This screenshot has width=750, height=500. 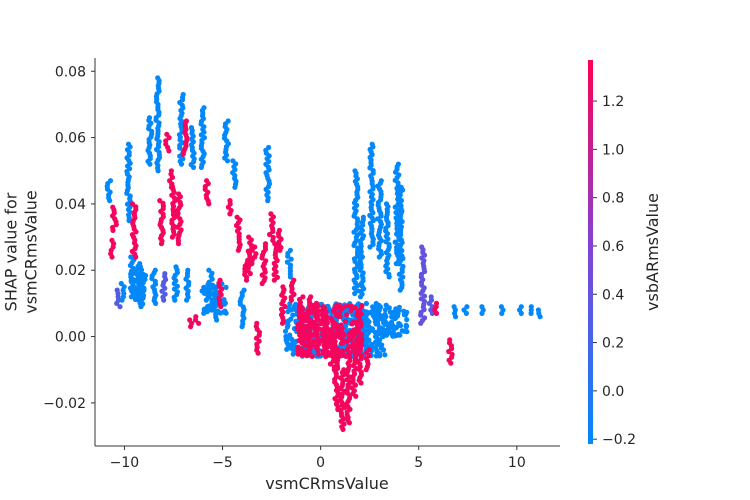 I want to click on colorbar-tick-label: 1.0, so click(x=613, y=150).